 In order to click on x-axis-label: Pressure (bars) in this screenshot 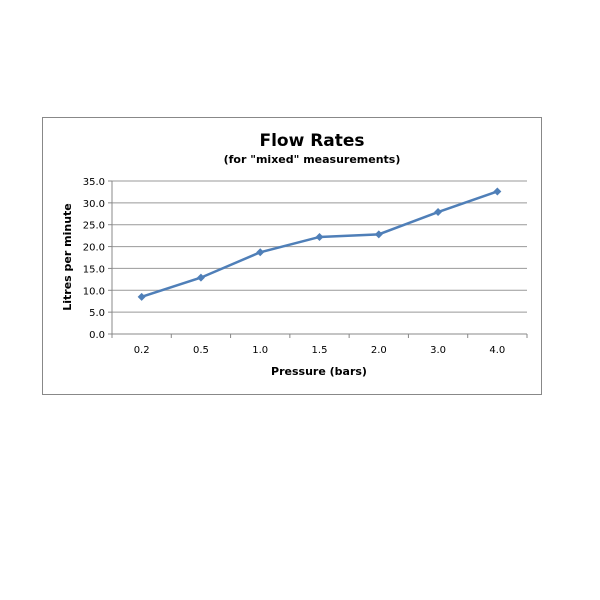, I will do `click(319, 371)`.